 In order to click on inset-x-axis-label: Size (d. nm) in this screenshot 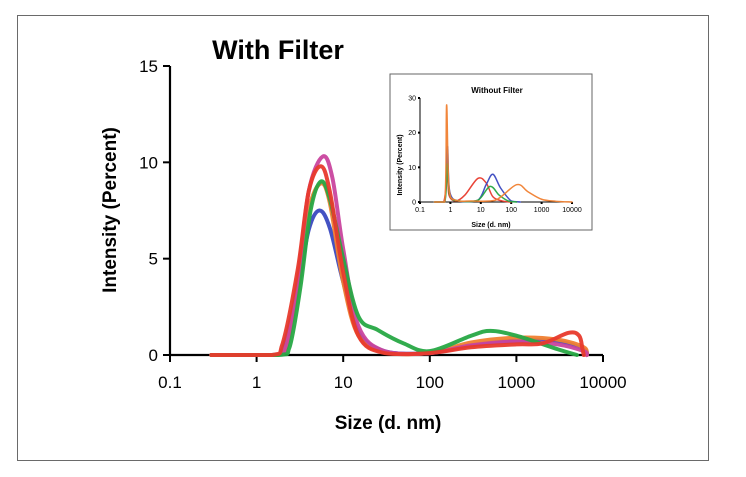, I will do `click(490, 225)`.